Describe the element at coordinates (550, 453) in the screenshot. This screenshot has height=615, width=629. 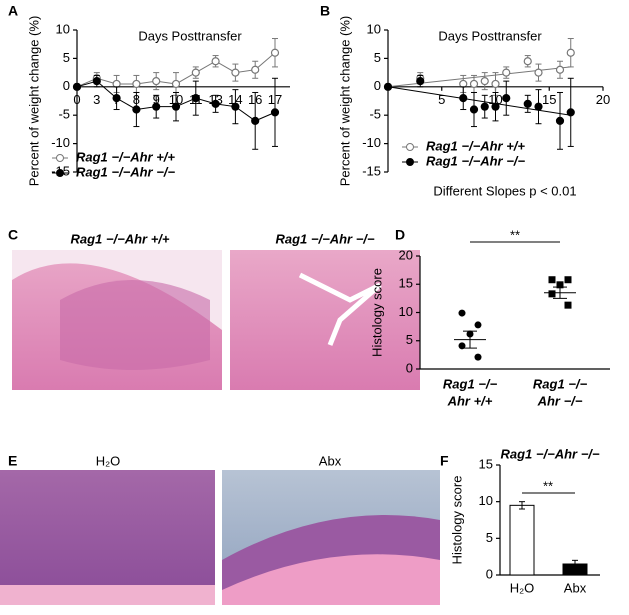
I see `chart-title: Rag1 −/−Ahr −/−` at that location.